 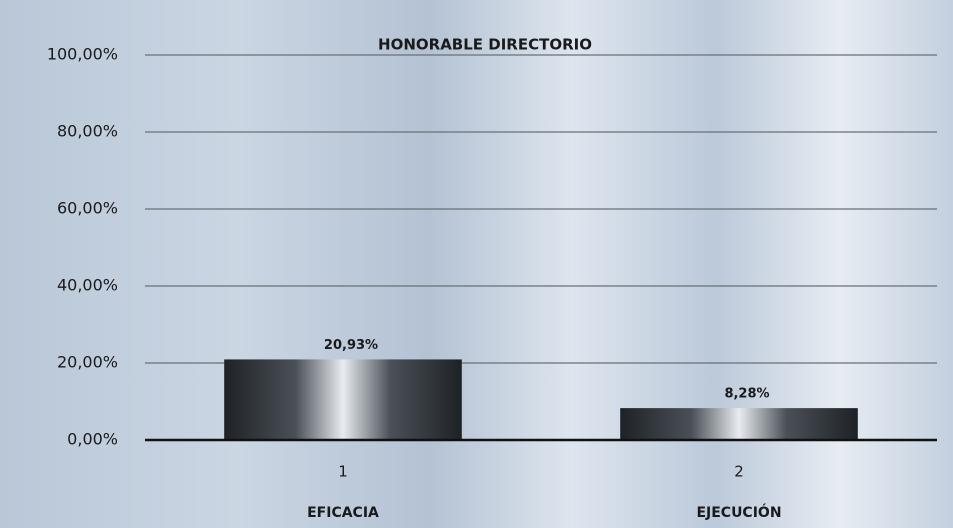 What do you see at coordinates (343, 513) in the screenshot?
I see `category-name: EFICACIA` at bounding box center [343, 513].